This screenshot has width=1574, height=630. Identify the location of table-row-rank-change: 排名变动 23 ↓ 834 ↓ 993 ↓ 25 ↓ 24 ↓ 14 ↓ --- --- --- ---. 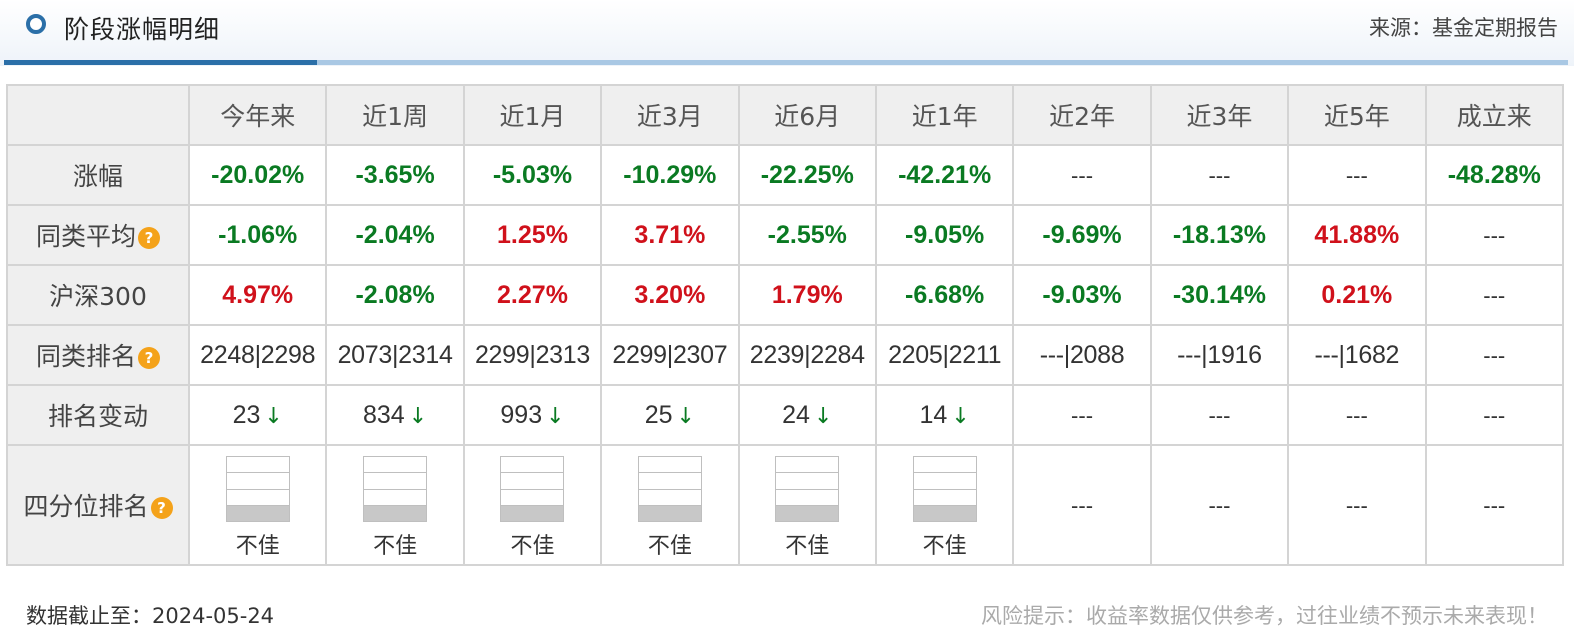
(785, 415).